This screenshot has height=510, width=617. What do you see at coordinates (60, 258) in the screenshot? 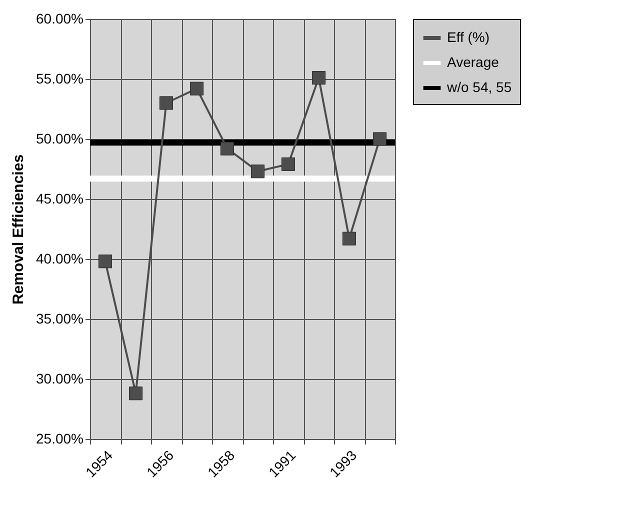
I see `y-tick-label: 40.00%` at bounding box center [60, 258].